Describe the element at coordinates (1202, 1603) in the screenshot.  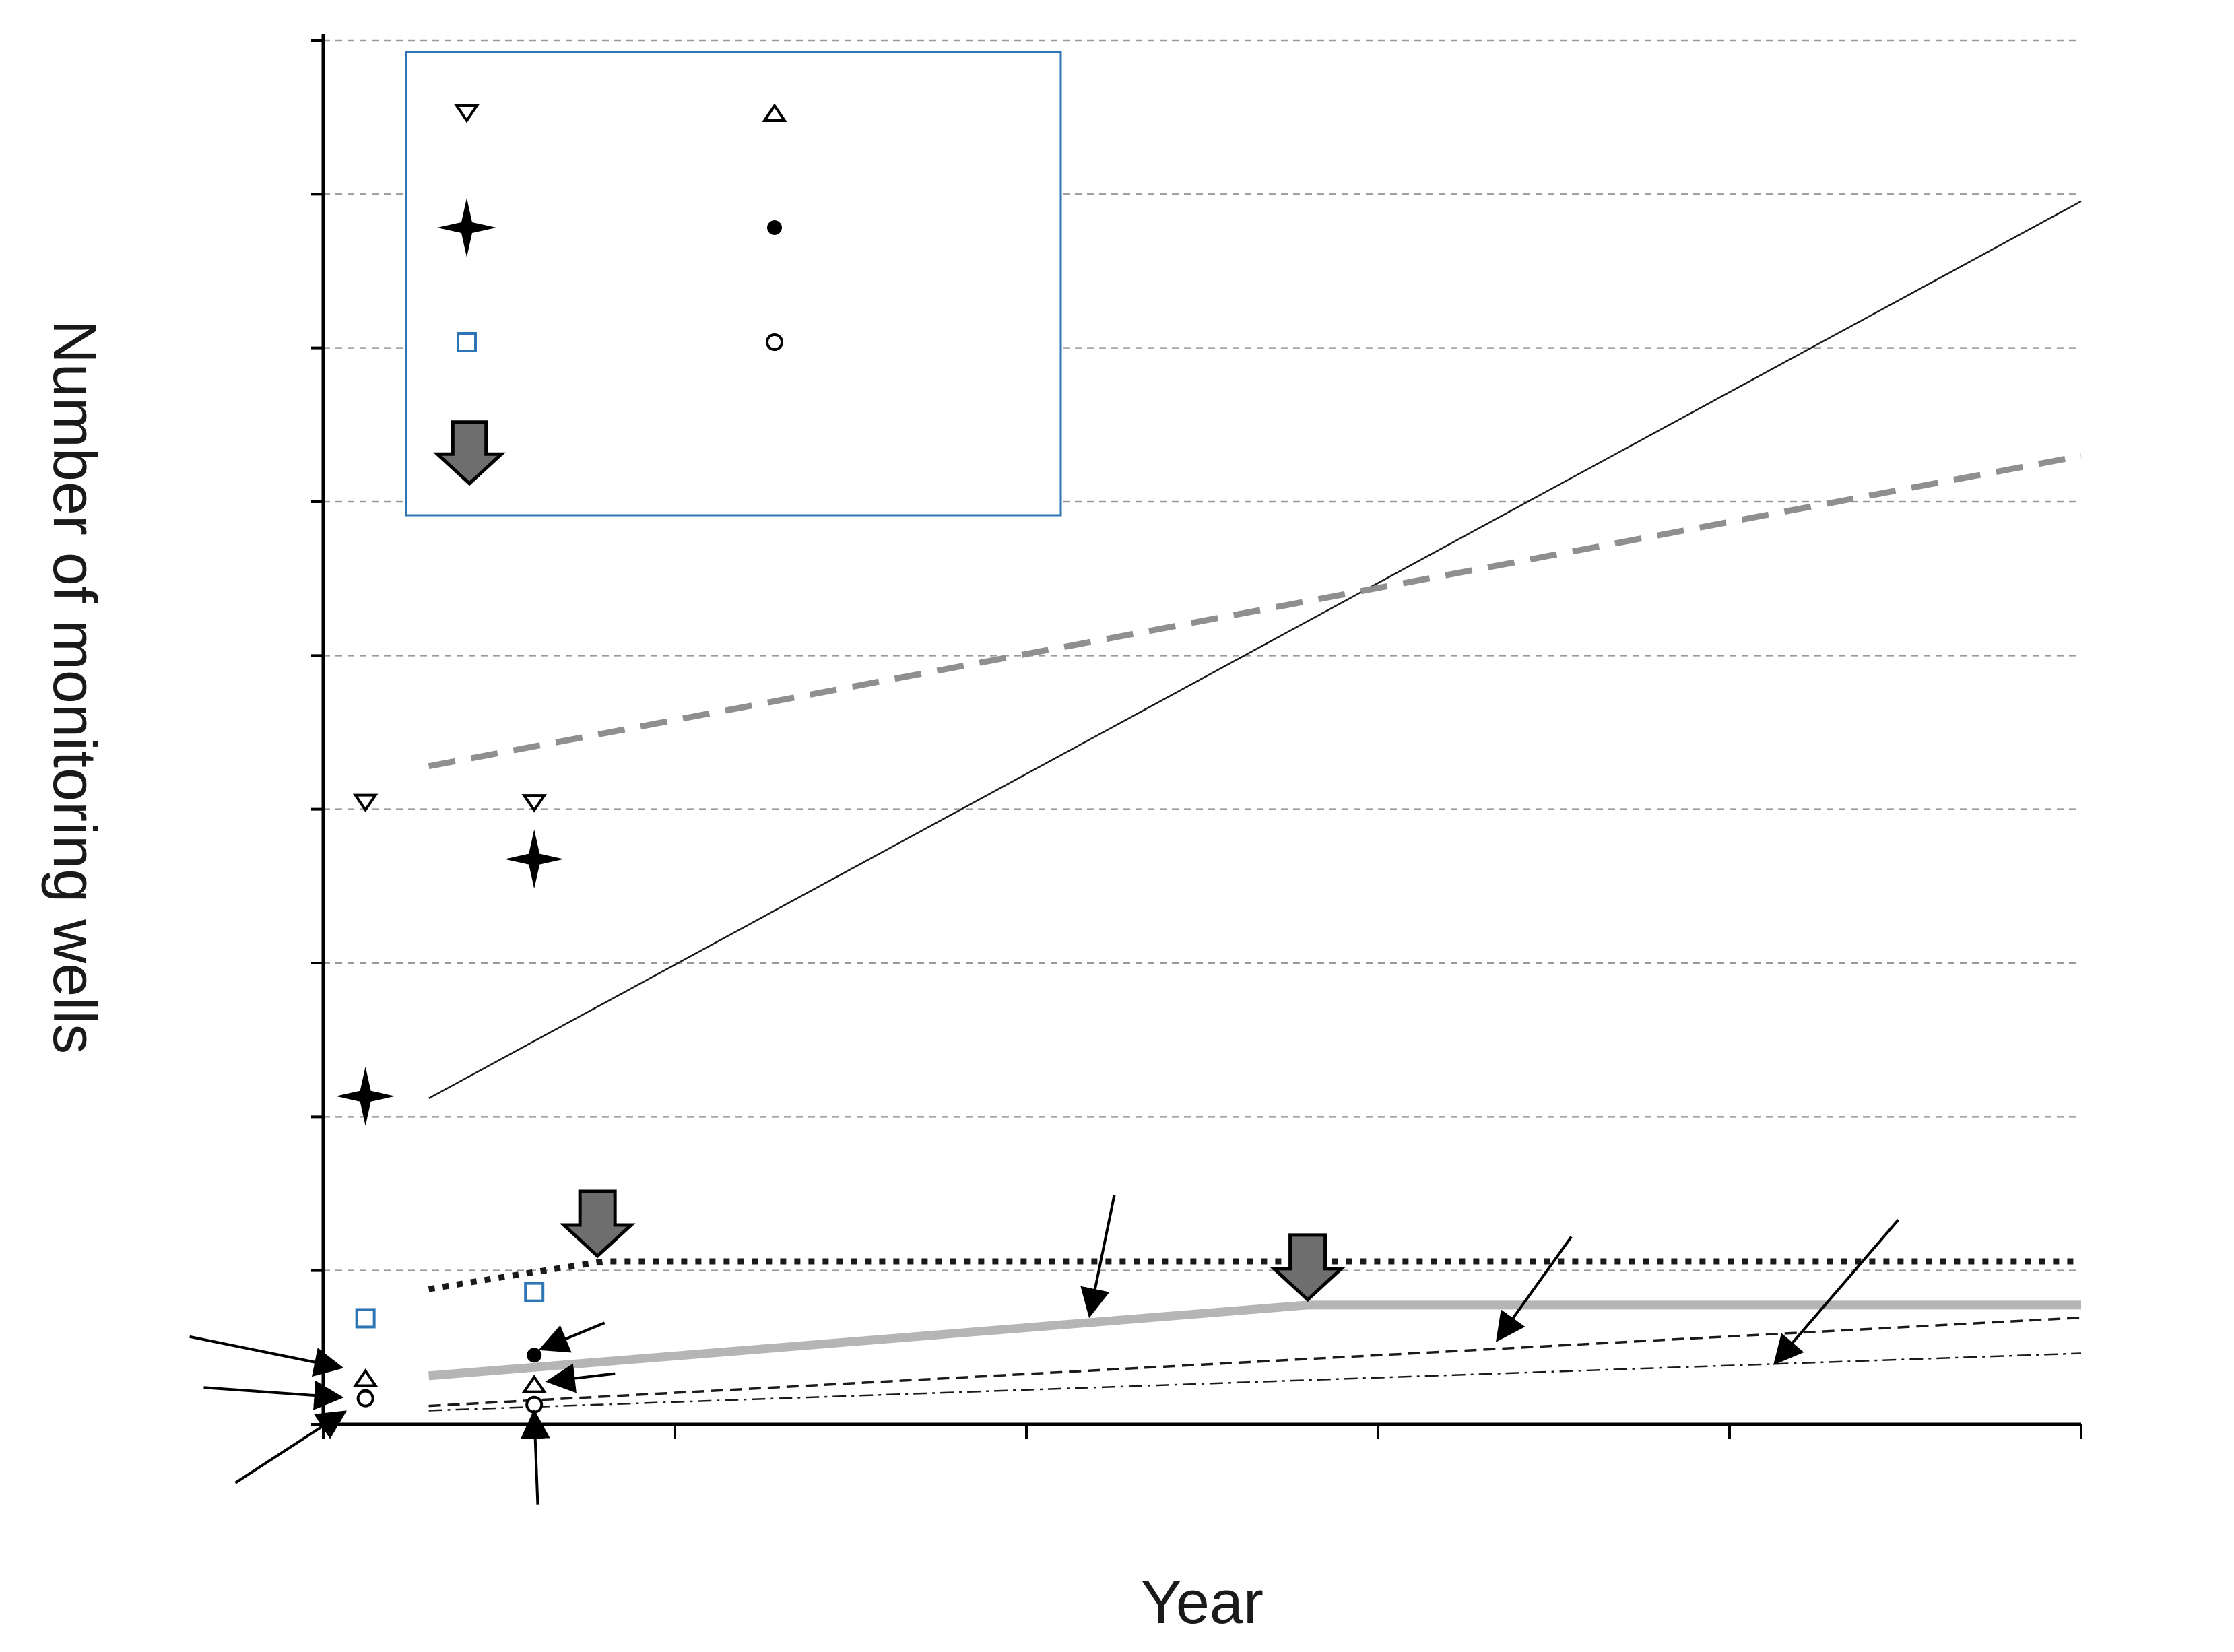
I see `x-axis-title: Year` at that location.